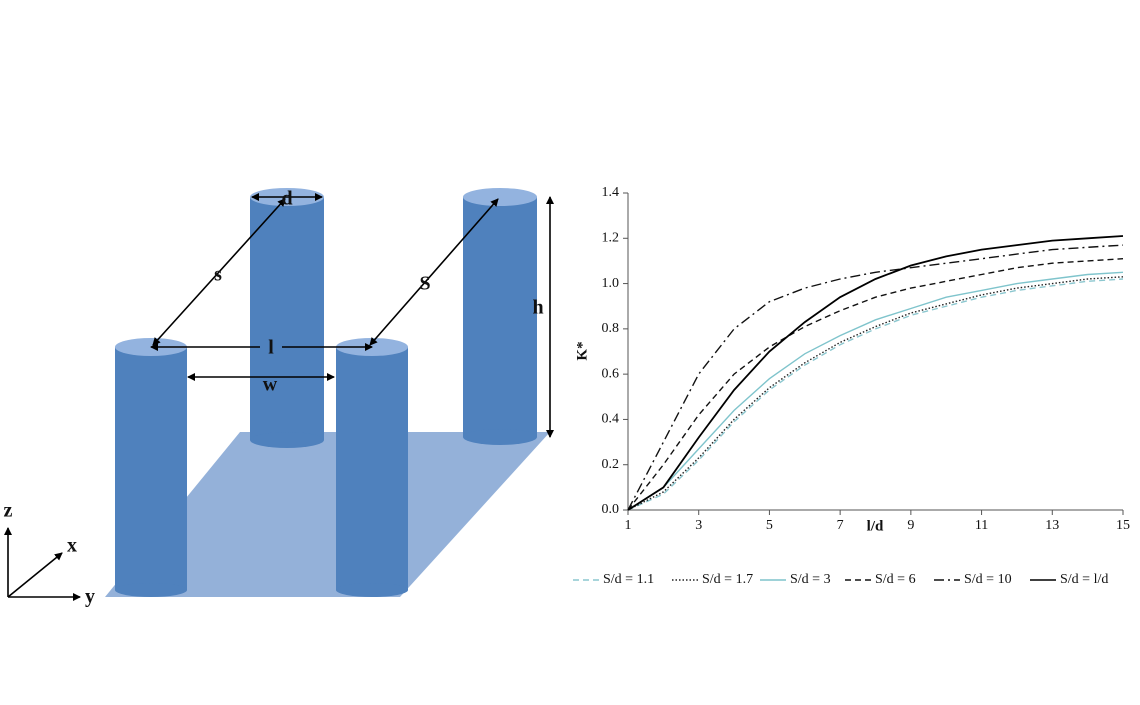 This screenshot has height=705, width=1140. What do you see at coordinates (424, 284) in the screenshot?
I see `label: S` at bounding box center [424, 284].